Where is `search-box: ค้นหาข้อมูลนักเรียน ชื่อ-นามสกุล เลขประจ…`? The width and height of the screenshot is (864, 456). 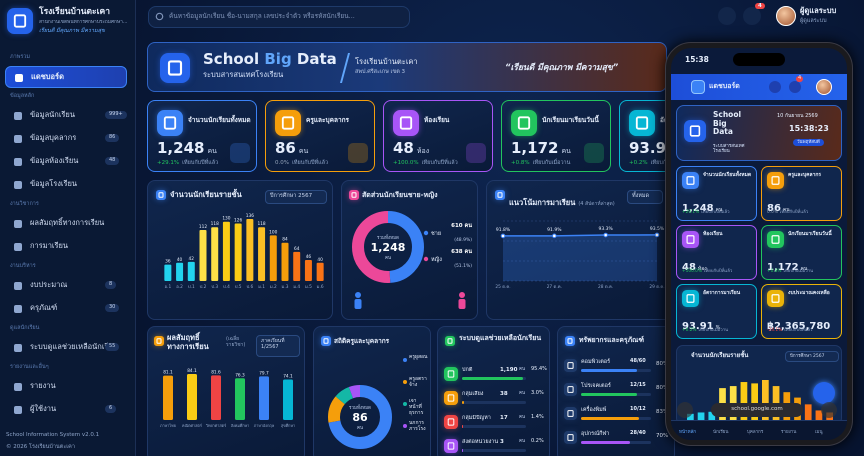 search-box: ค้นหาข้อมูลนักเรียน ชื่อ-นามสกุล เลขประจ… is located at coordinates (279, 17).